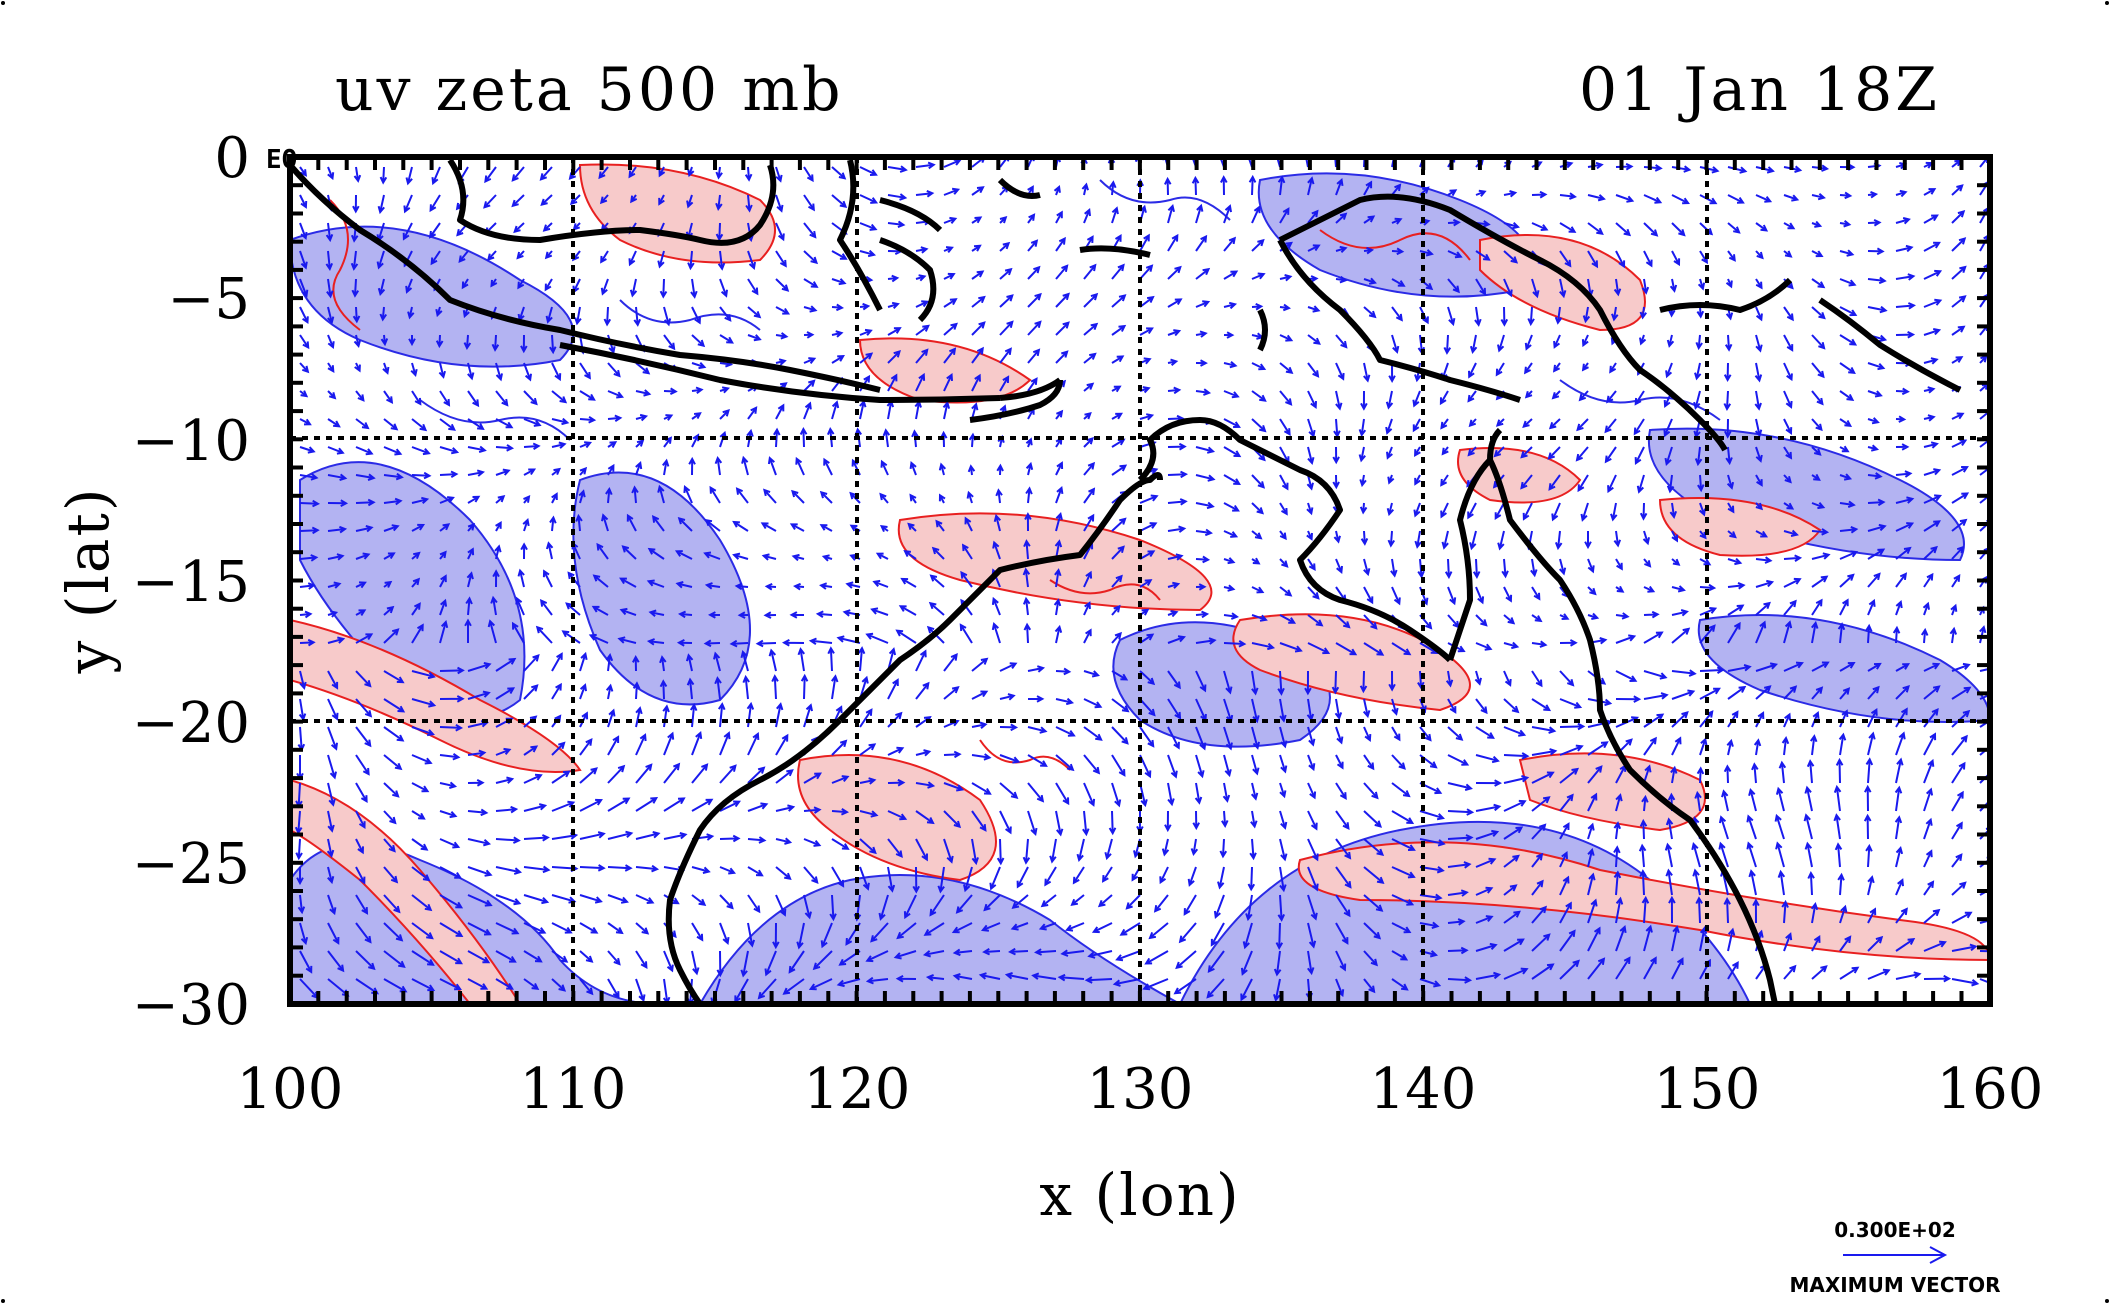 Image resolution: width=2111 pixels, height=1305 pixels. I want to click on coast-pacific-islands, so click(1810, 335).